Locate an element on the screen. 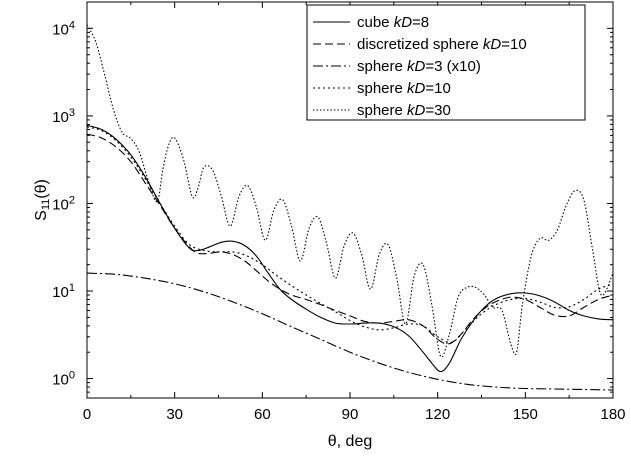 The height and width of the screenshot is (468, 631). y-tick-label: 10⁴ is located at coordinates (63, 28).